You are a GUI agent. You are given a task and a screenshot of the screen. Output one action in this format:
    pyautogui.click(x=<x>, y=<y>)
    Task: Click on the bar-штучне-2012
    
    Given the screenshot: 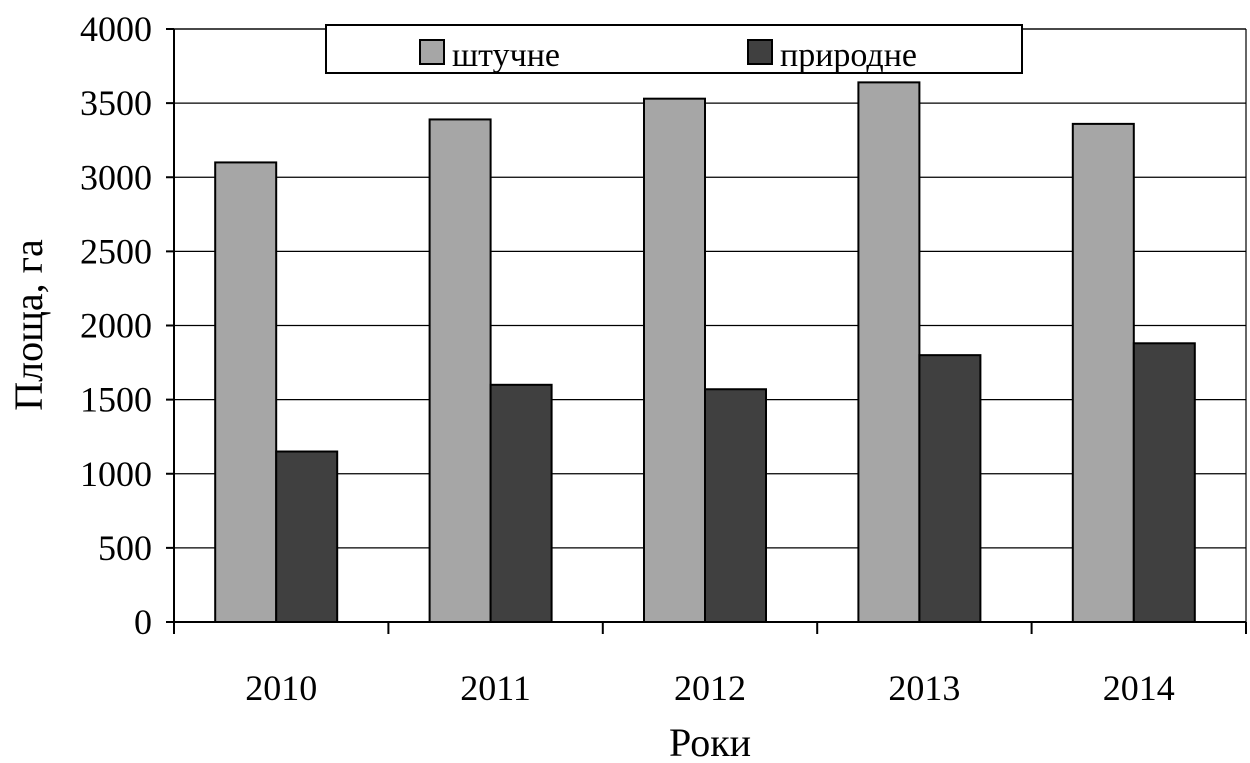 What is the action you would take?
    pyautogui.click(x=674, y=360)
    